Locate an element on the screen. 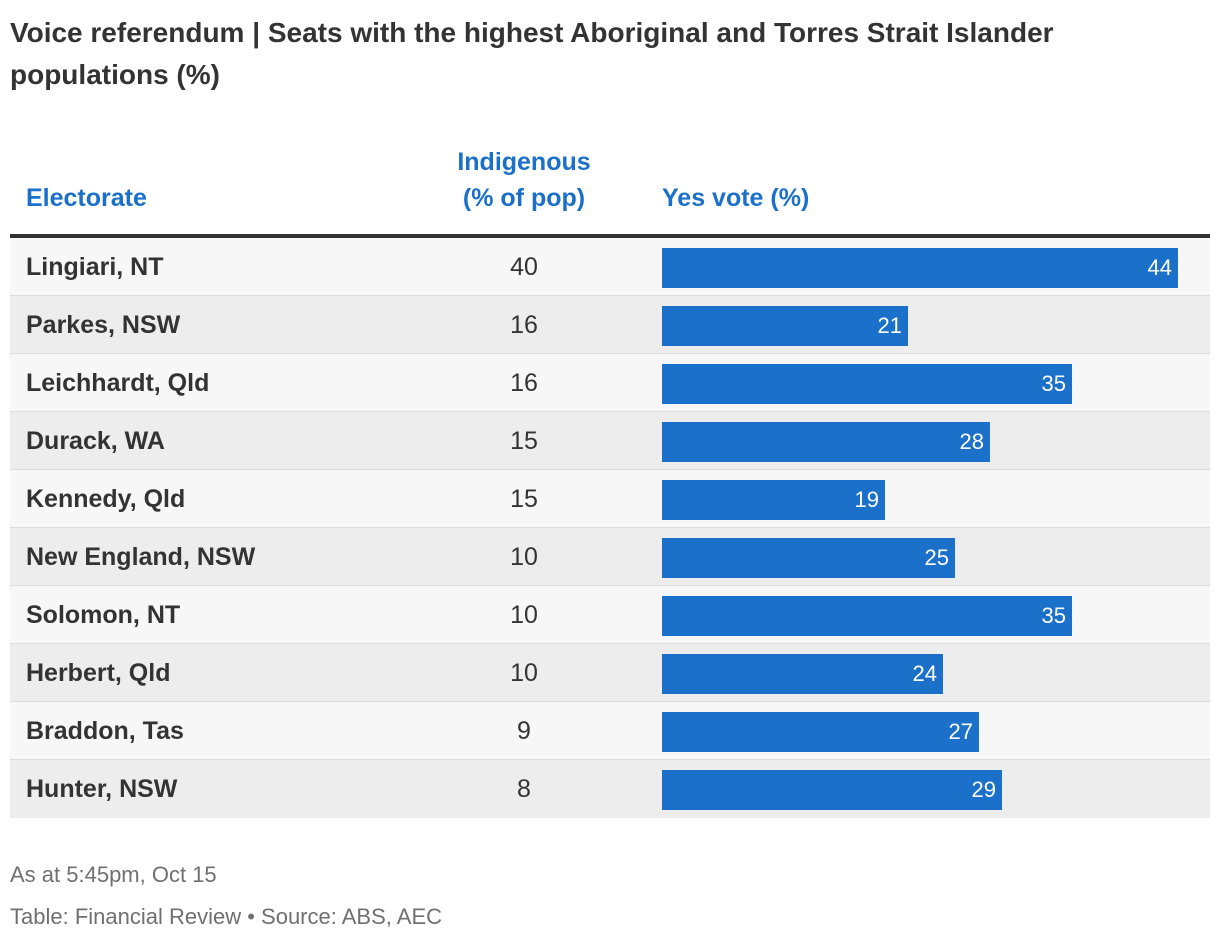 This screenshot has width=1220, height=944. yes-vote-bar: 28 is located at coordinates (826, 442).